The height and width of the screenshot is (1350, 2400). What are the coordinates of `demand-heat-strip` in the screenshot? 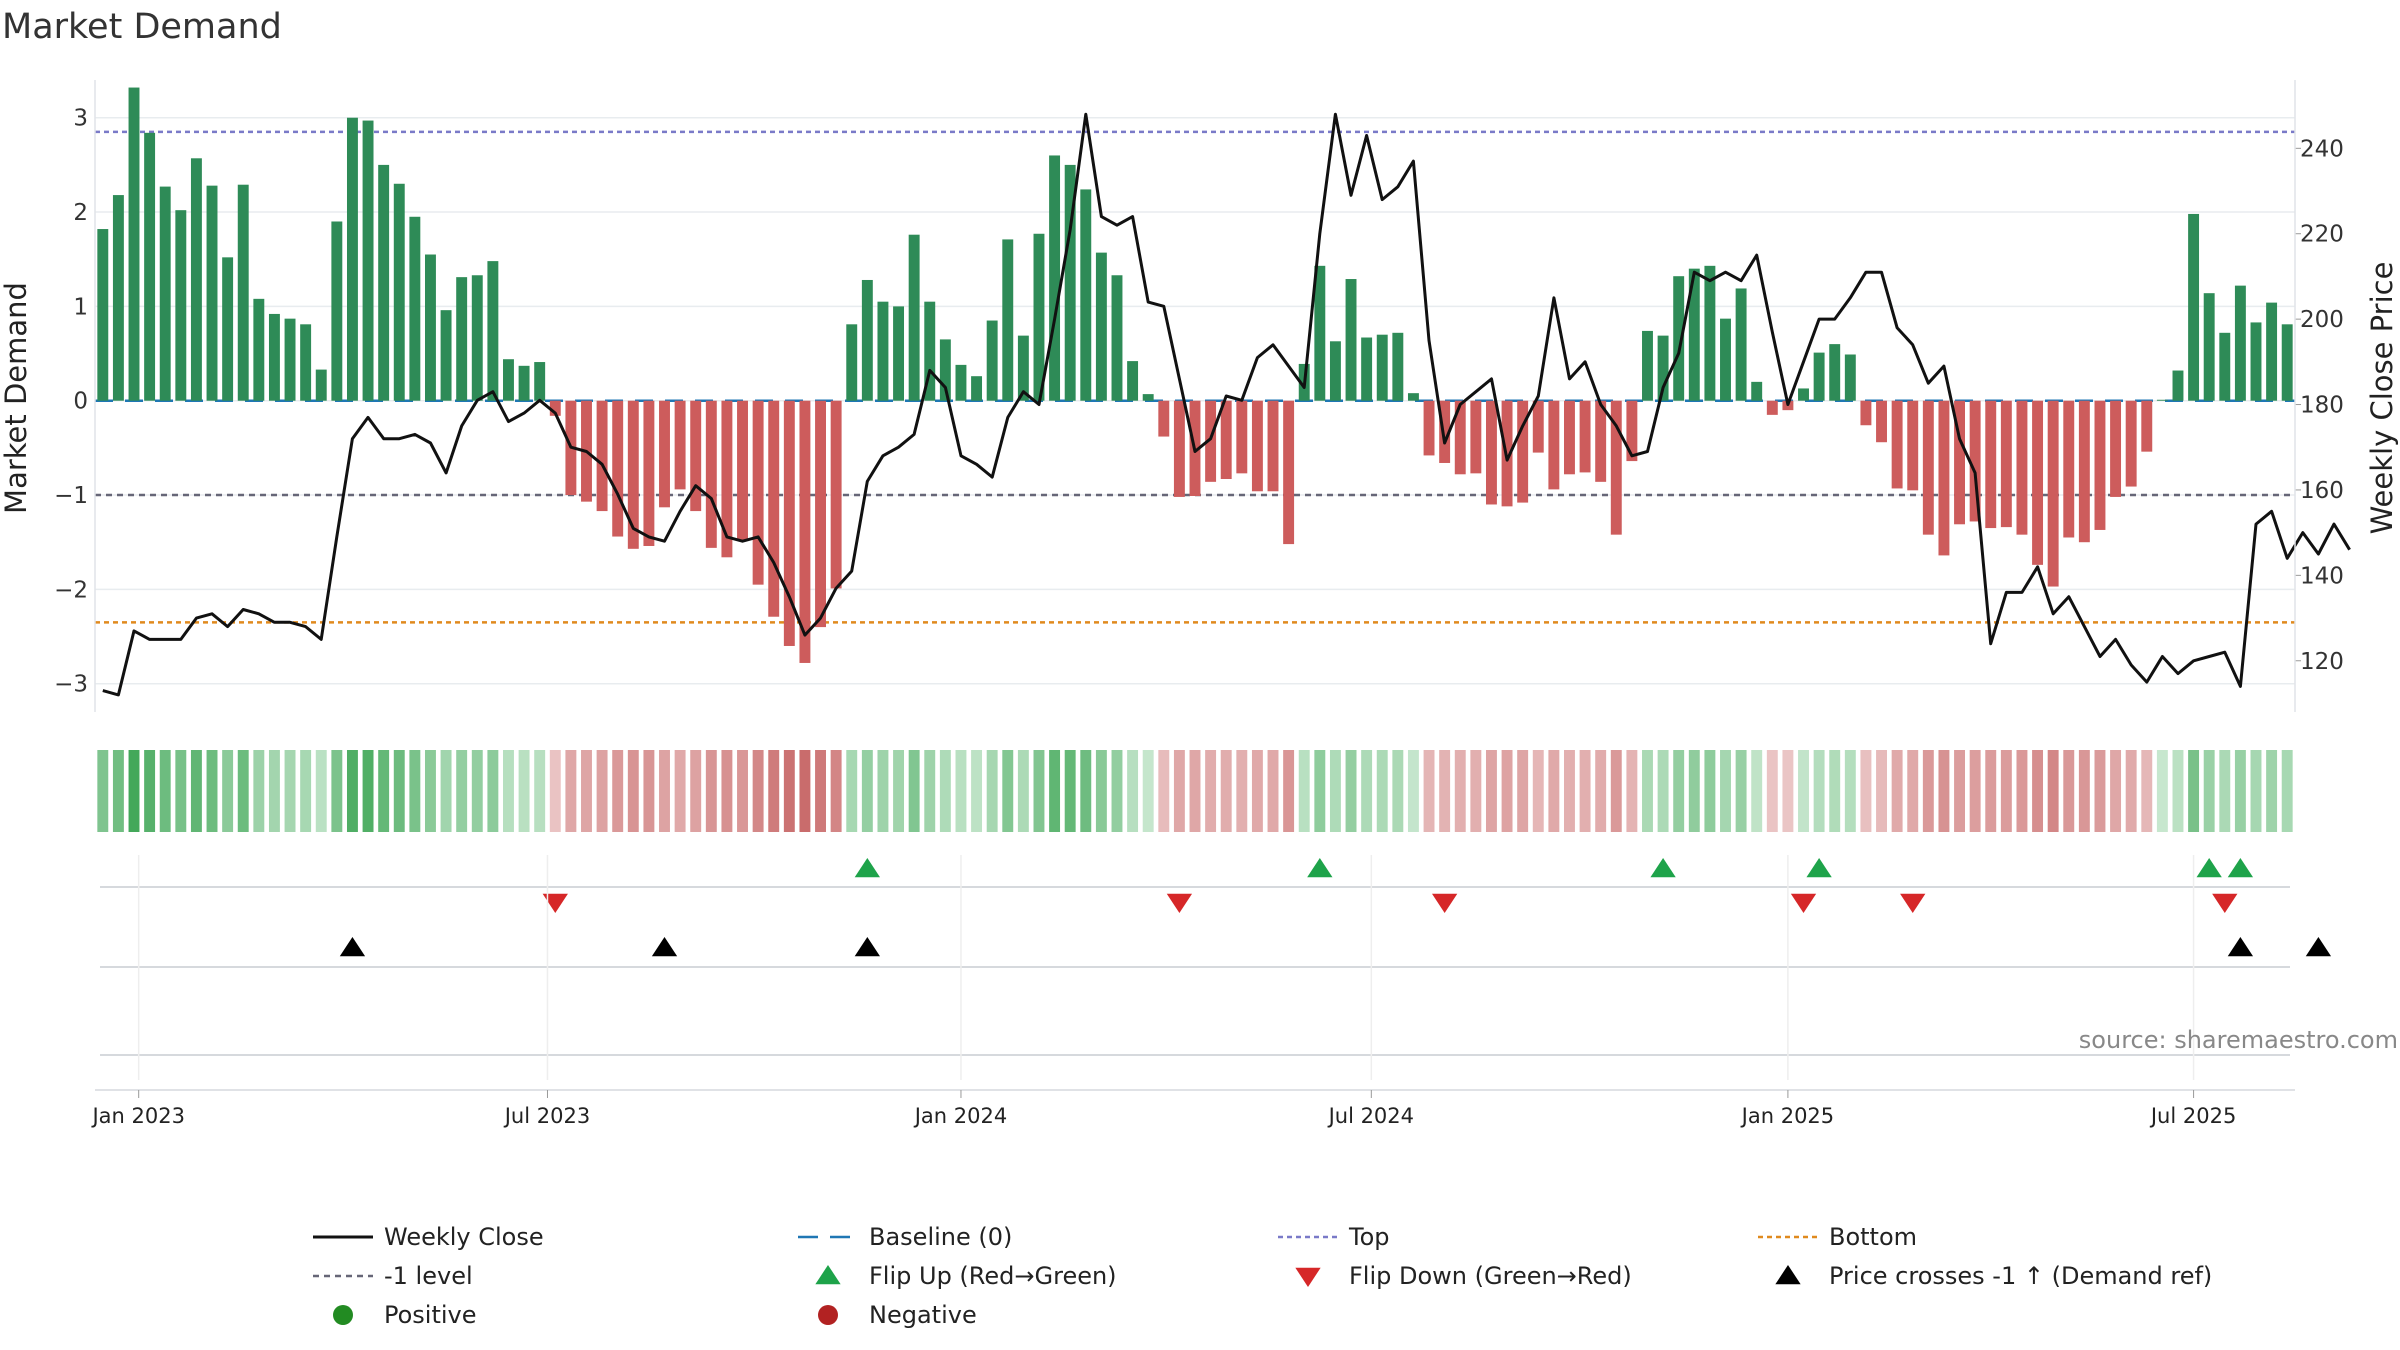 It's located at (1195, 791).